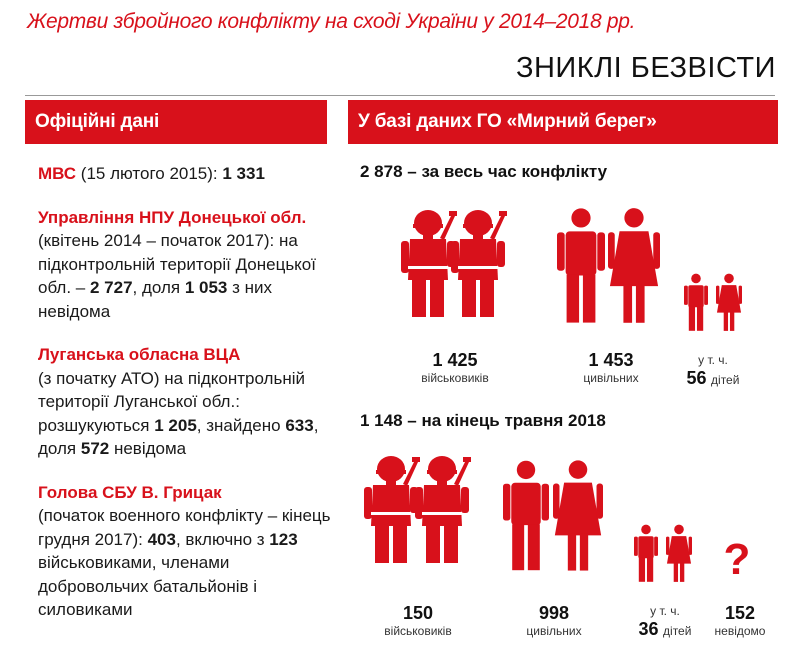  Describe the element at coordinates (400, 95) in the screenshot. I see `header-divider` at that location.